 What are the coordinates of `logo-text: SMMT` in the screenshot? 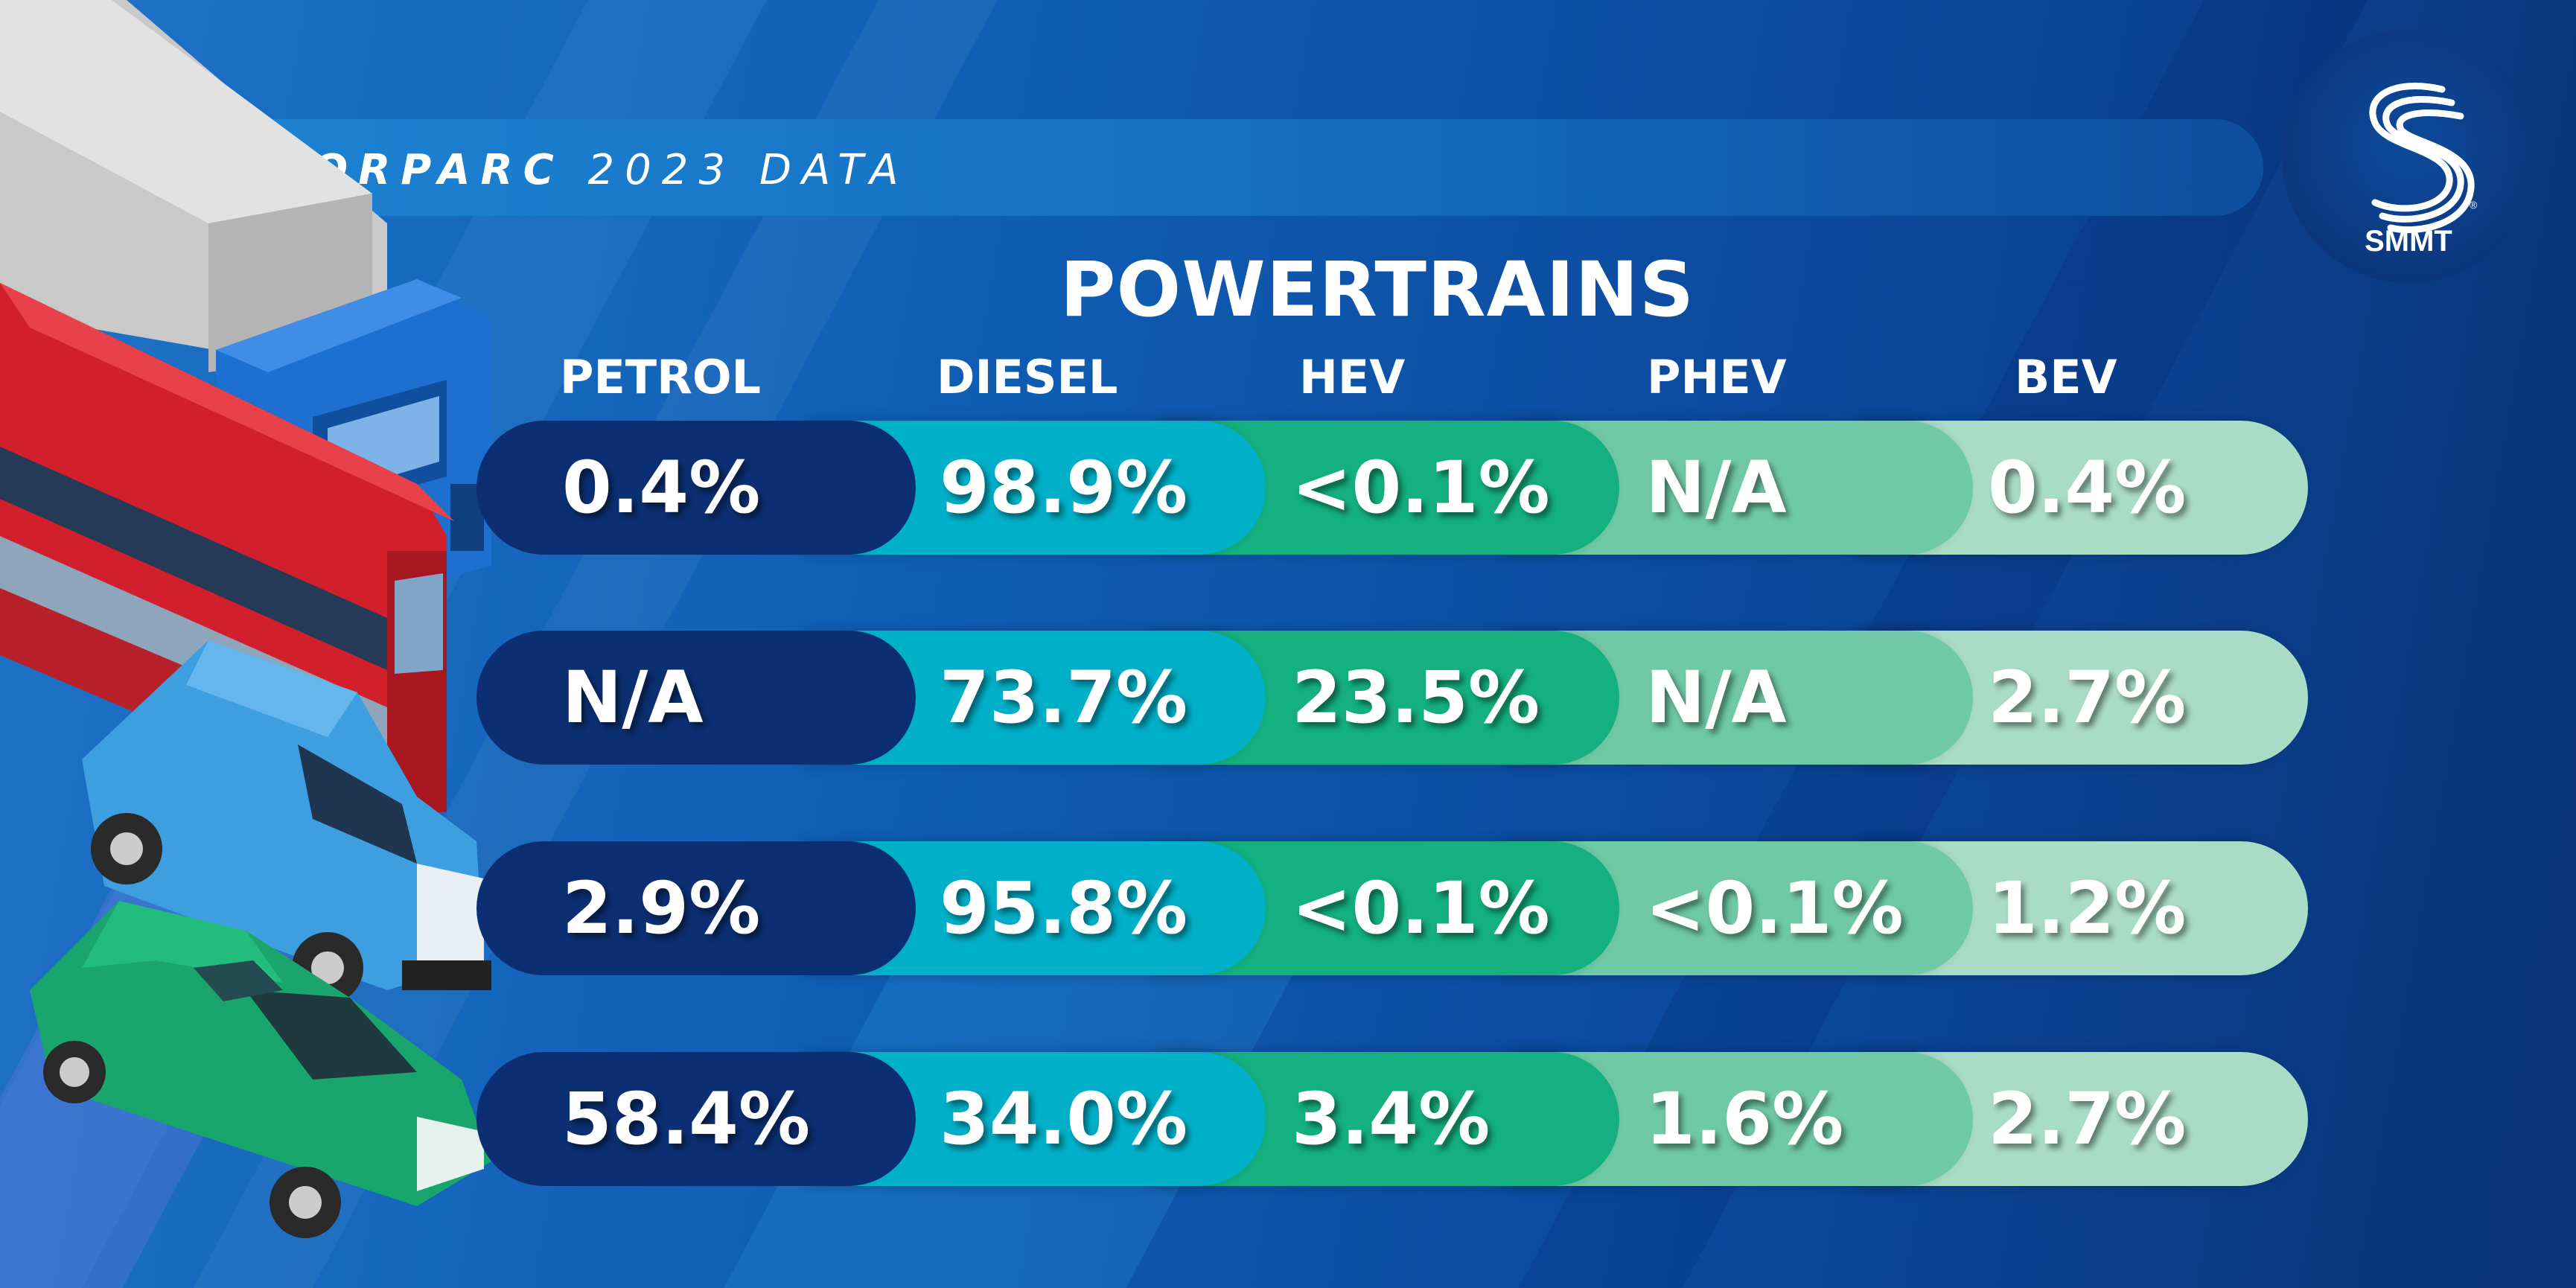 It's located at (2408, 241).